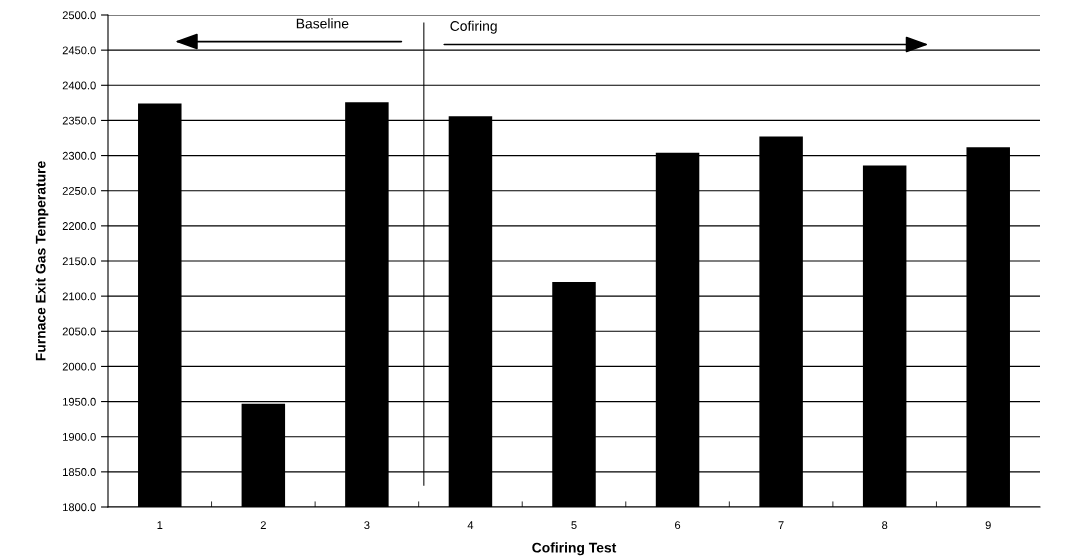  Describe the element at coordinates (79, 331) in the screenshot. I see `y-tick-label: 2050.0` at that location.